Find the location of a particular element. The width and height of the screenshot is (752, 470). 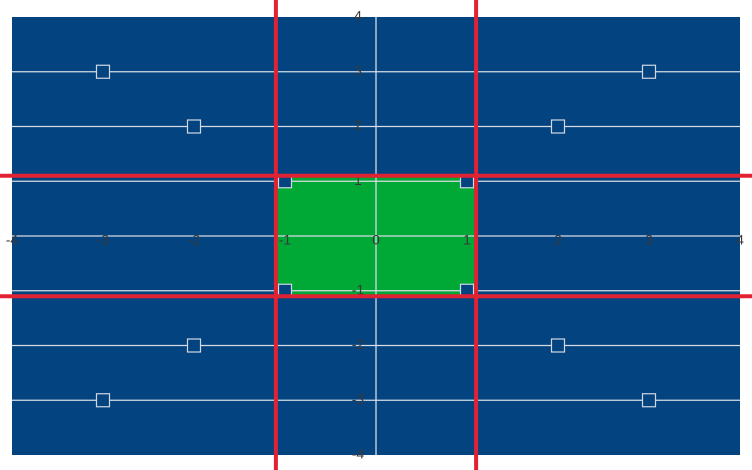

x-tick-label-4: 0 is located at coordinates (376, 240).